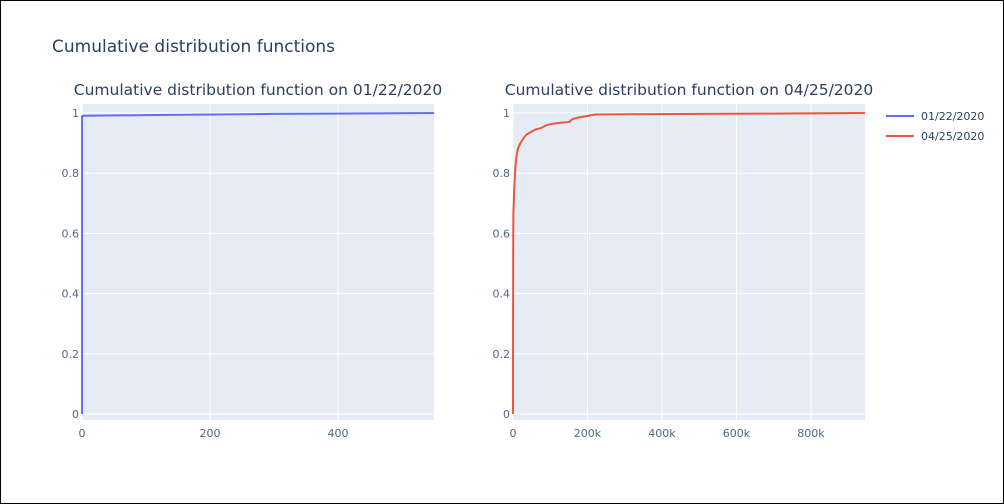 Image resolution: width=1004 pixels, height=504 pixels. I want to click on figure-title: Cumulative distribution functions, so click(193, 47).